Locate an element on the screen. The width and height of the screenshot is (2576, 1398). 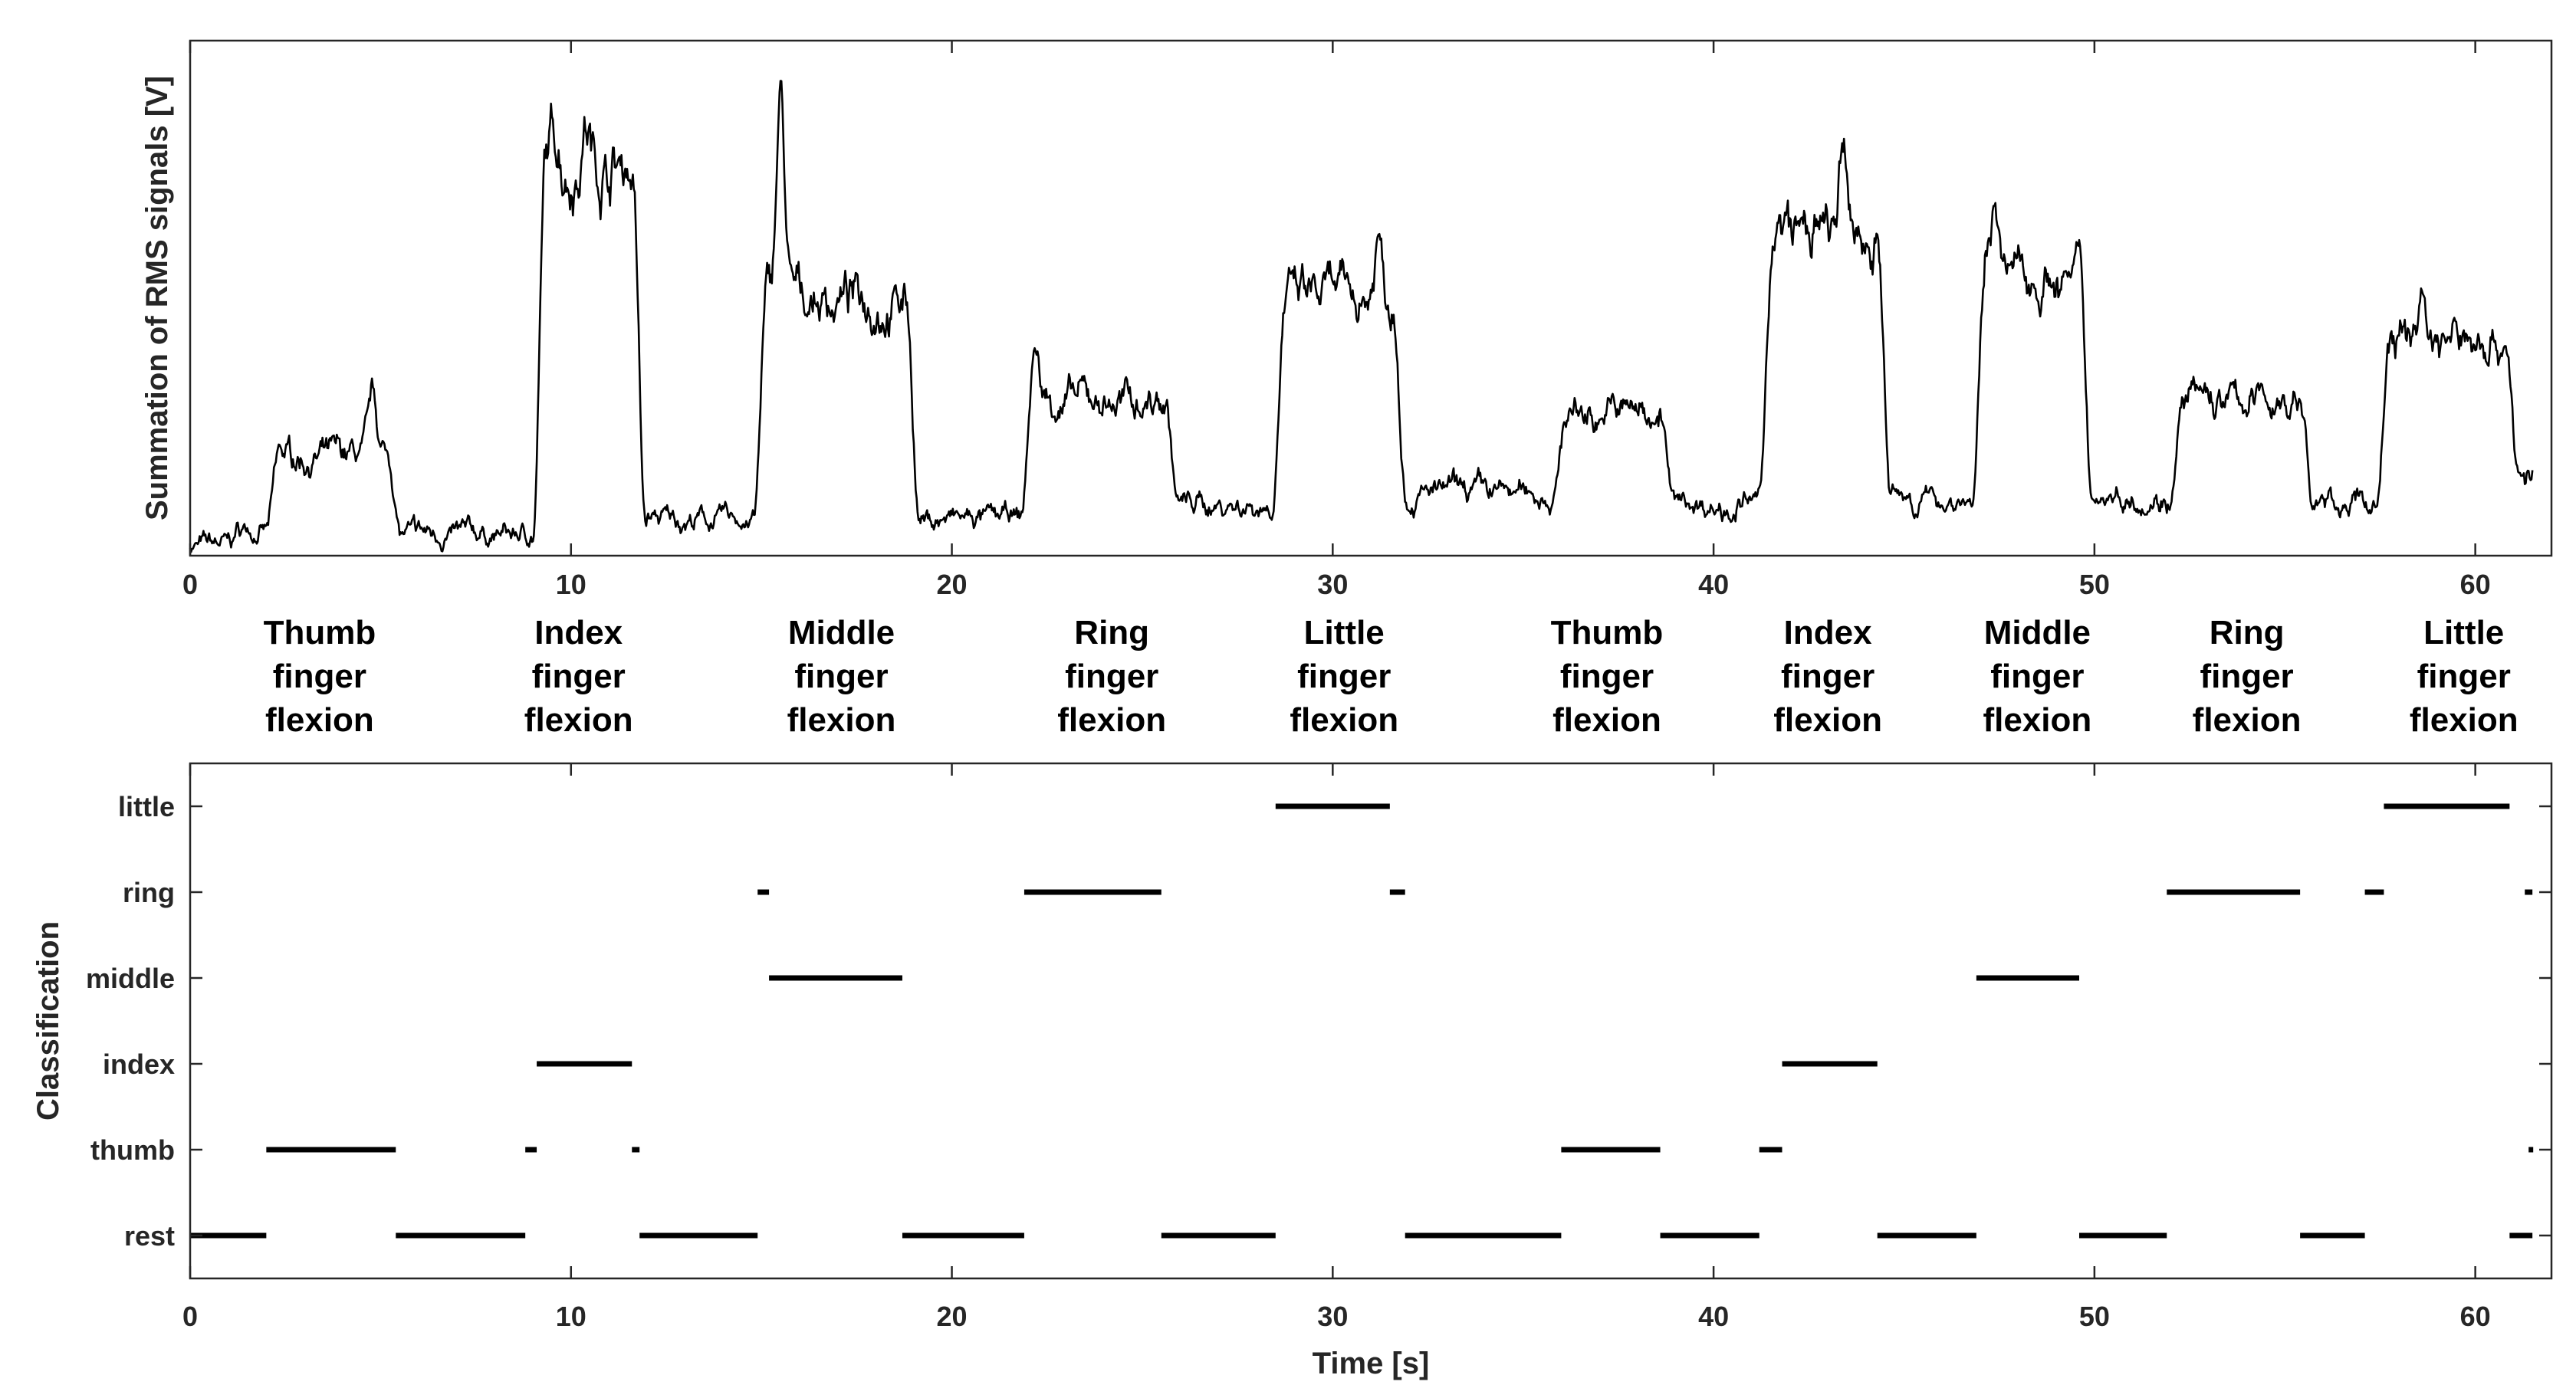
class-tick-label-rest: rest is located at coordinates (149, 1236).